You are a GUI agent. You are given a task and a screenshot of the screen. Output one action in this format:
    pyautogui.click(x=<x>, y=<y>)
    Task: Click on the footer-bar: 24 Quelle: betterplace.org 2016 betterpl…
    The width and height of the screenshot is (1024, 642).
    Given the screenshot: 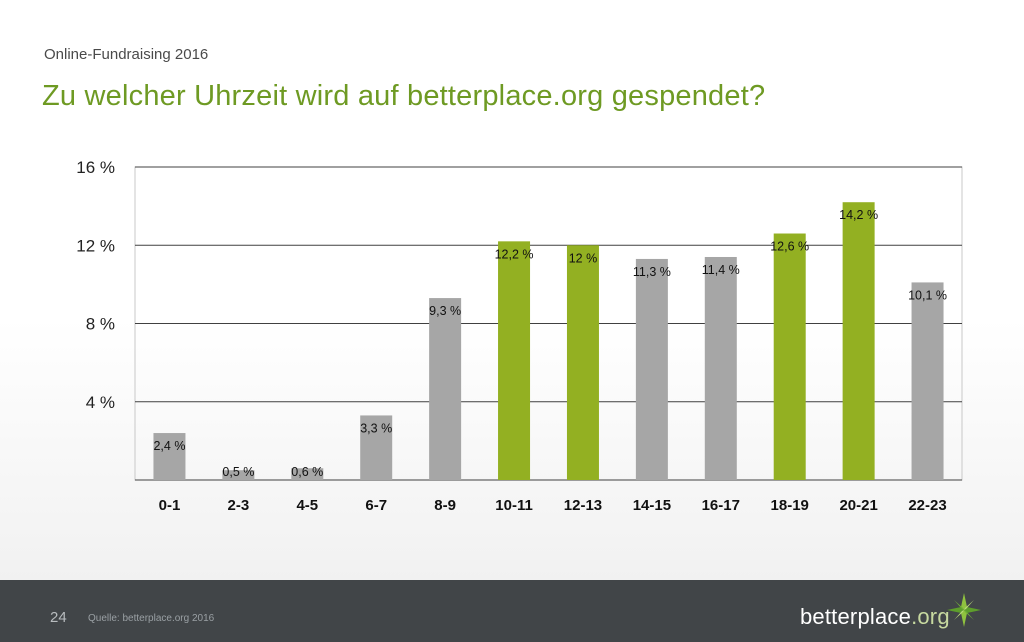 What is the action you would take?
    pyautogui.click(x=512, y=611)
    